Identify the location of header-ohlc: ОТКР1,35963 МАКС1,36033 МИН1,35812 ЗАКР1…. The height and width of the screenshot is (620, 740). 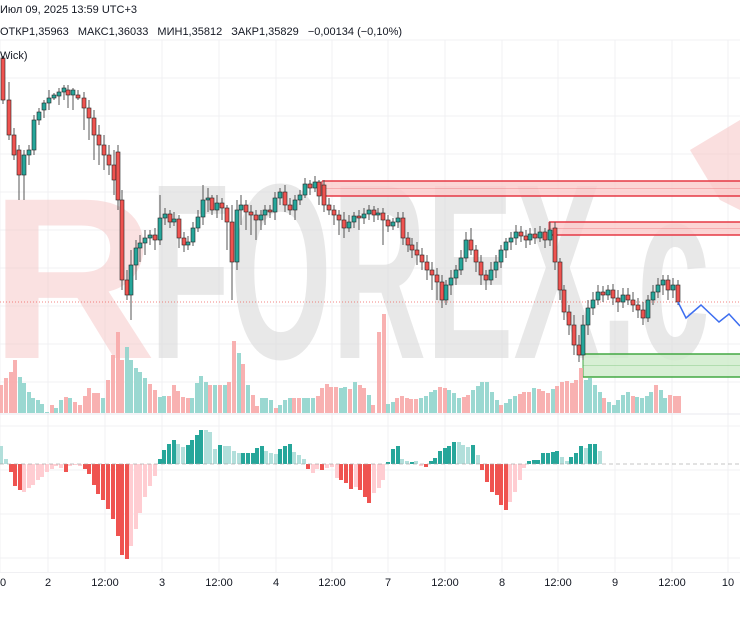
(204, 32).